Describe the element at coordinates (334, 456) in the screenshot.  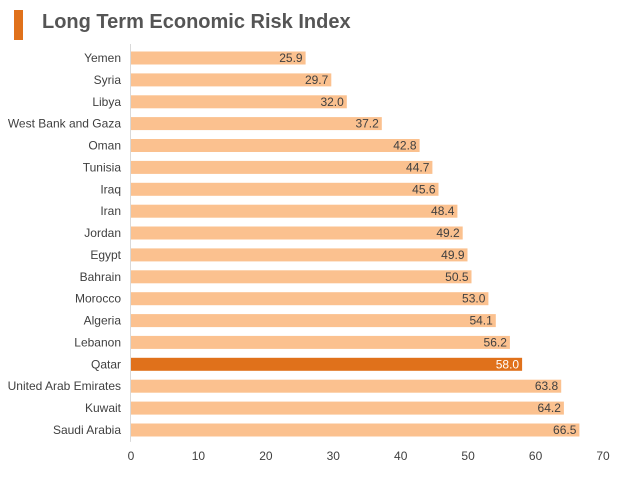
I see `x-tick-label: 30` at that location.